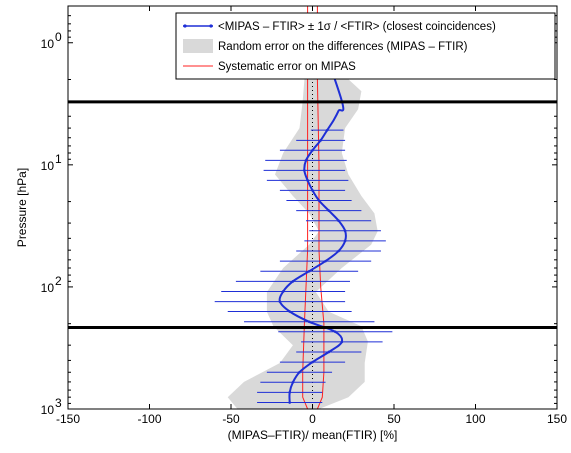 The width and height of the screenshot is (571, 453). Describe the element at coordinates (313, 435) in the screenshot. I see `x-axis-label: (MIPAS–FTIR)/ mean(FTIR) [%]` at that location.